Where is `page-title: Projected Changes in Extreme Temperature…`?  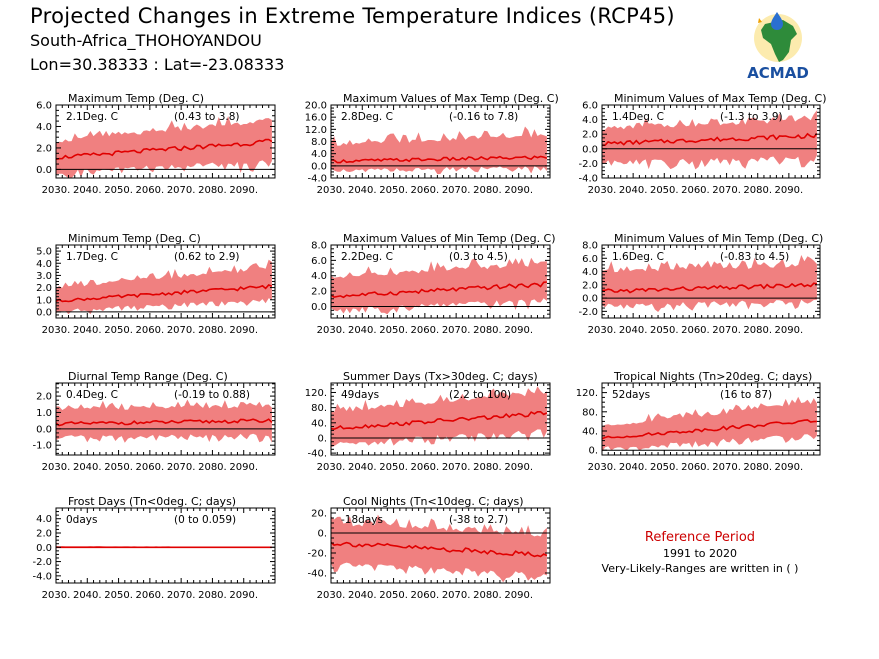 page-title: Projected Changes in Extreme Temperature… is located at coordinates (352, 16).